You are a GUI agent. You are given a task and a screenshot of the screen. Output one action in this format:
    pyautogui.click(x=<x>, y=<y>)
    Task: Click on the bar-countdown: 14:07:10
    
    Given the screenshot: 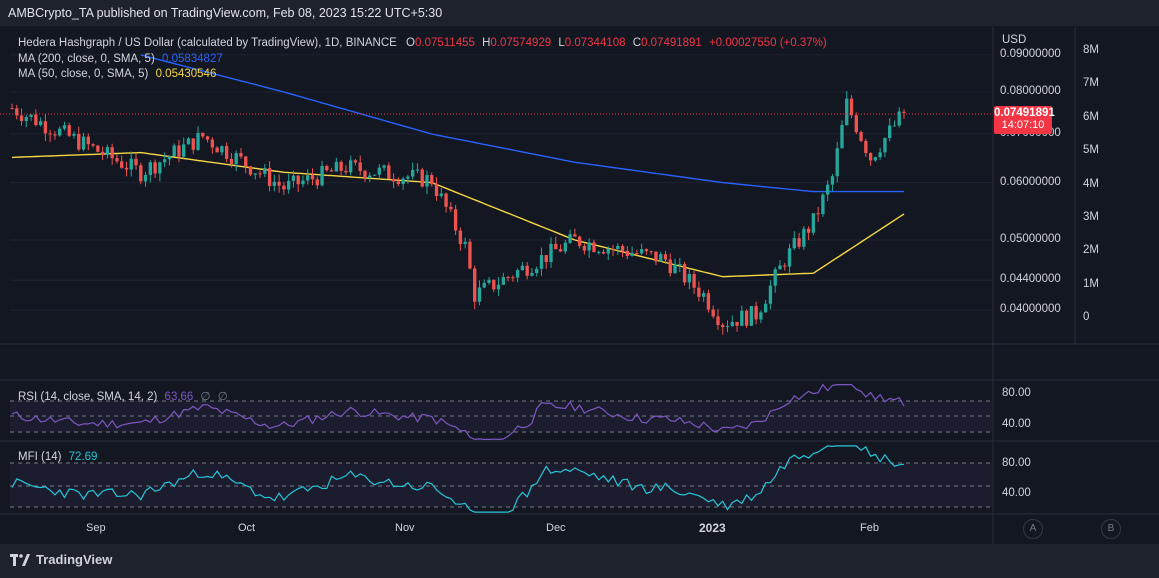 What is the action you would take?
    pyautogui.click(x=1023, y=125)
    